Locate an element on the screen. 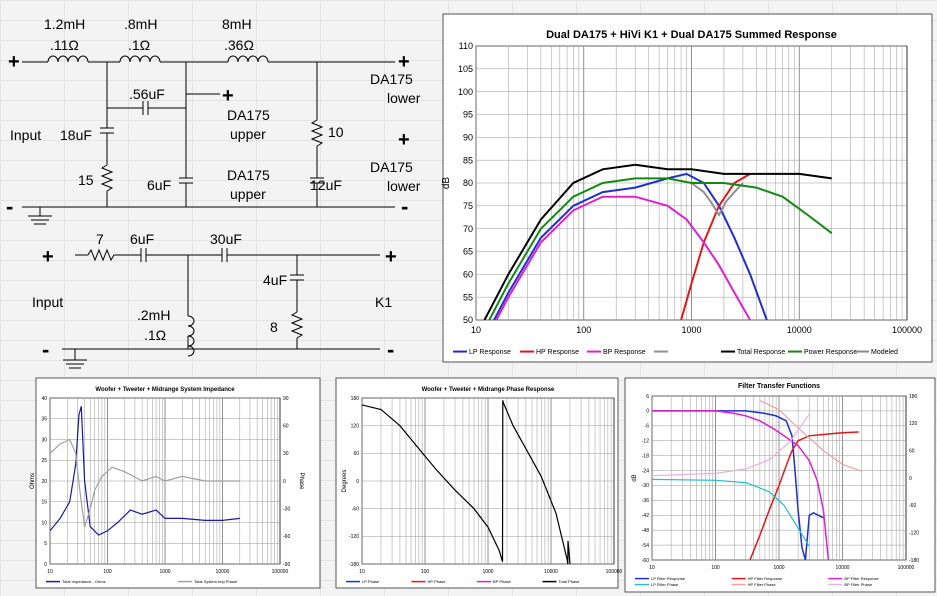 This screenshot has width=937, height=596. y-tick-label: 105 is located at coordinates (465, 69).